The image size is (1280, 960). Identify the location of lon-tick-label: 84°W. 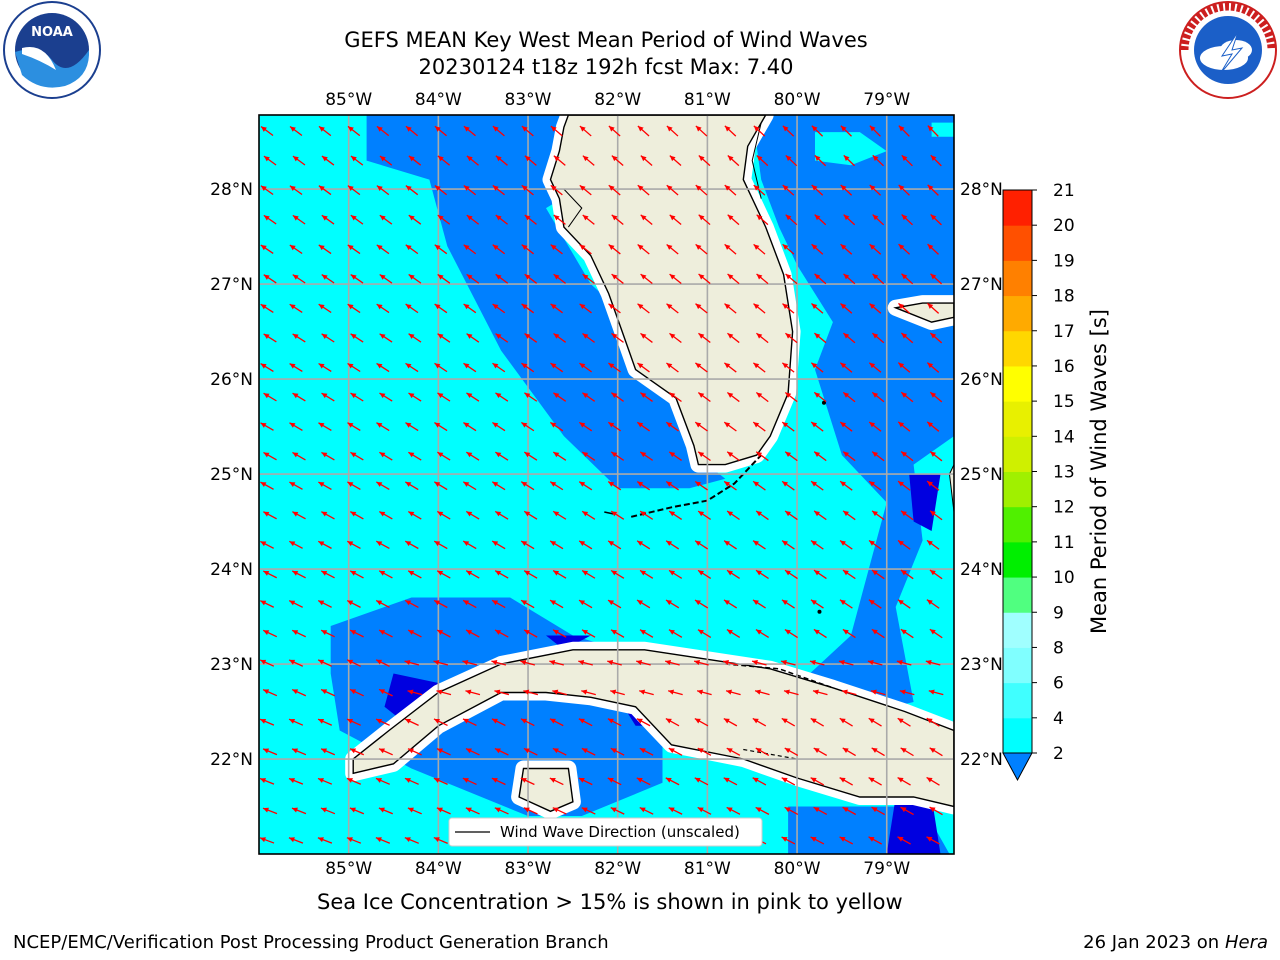
(438, 100).